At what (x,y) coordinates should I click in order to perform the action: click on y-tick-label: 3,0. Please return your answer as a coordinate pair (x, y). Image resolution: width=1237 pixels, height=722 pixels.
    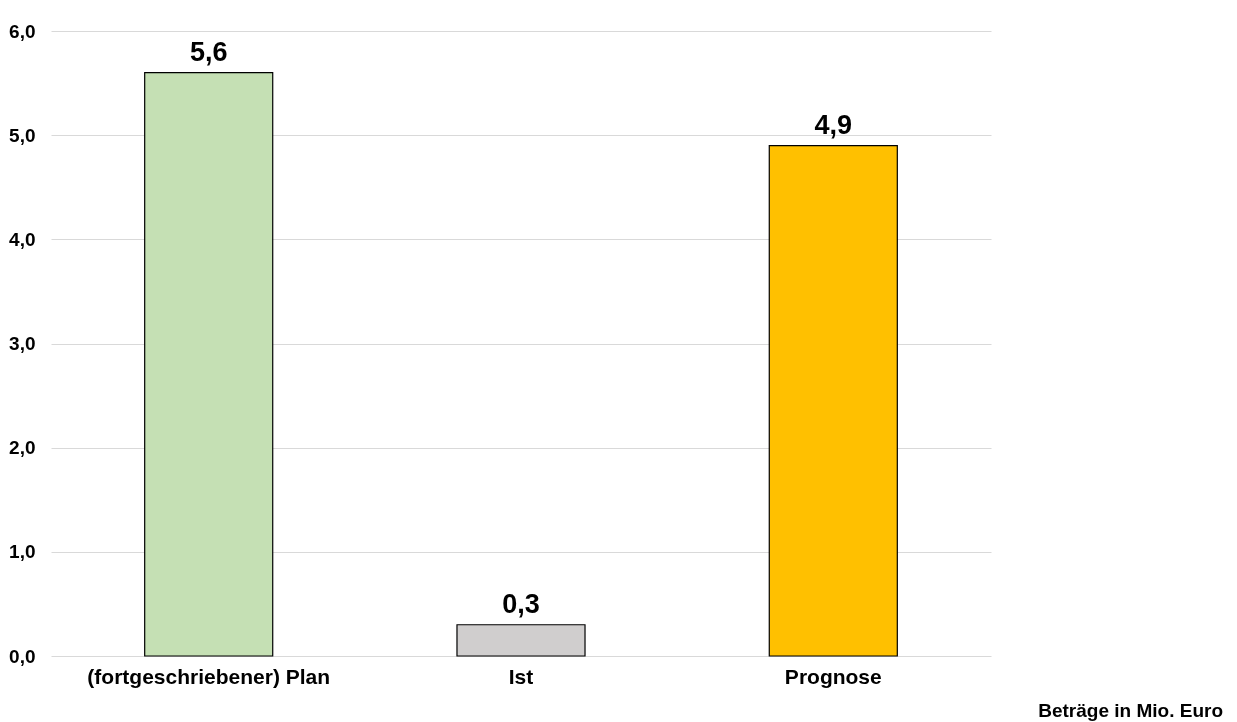
    Looking at the image, I should click on (22, 343).